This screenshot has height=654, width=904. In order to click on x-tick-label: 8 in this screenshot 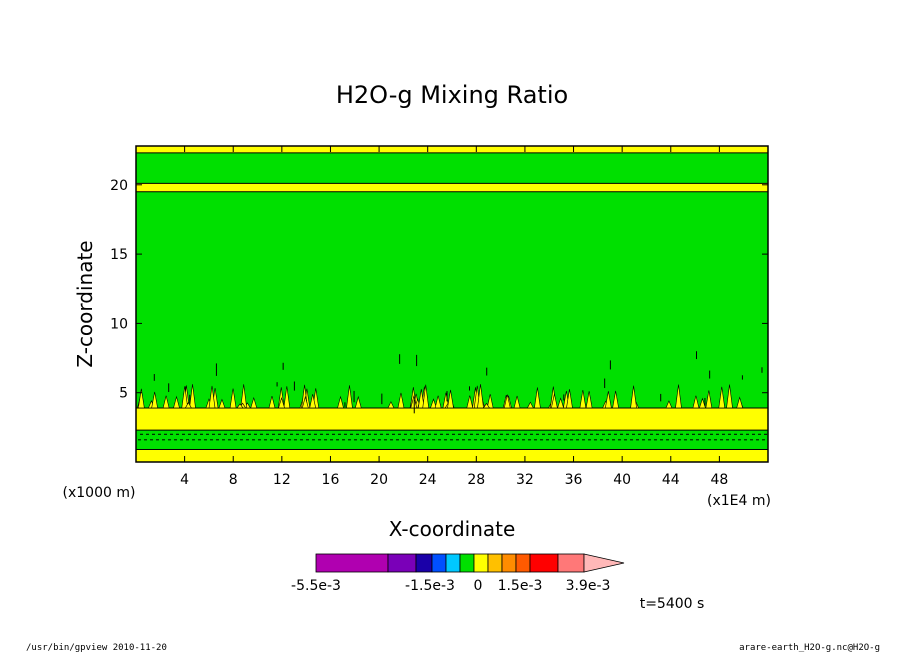, I will do `click(233, 480)`.